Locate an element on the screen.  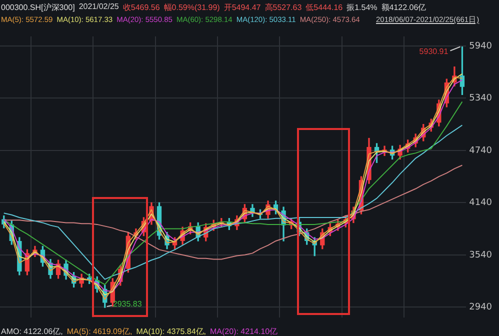
text: 高5527.63 is located at coordinates (283, 7).